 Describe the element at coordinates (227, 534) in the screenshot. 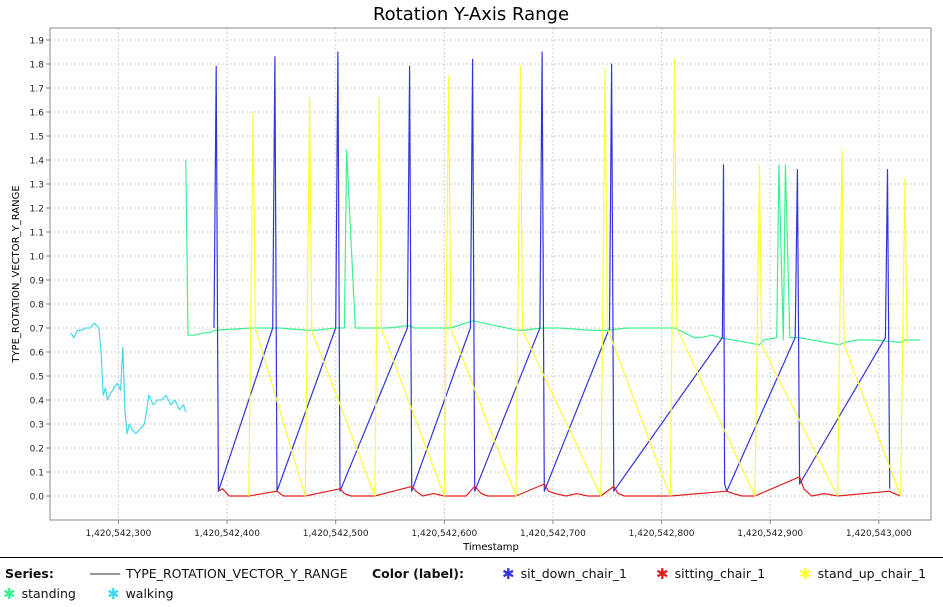

I see `x-tick-label: 1,420,542,400` at that location.